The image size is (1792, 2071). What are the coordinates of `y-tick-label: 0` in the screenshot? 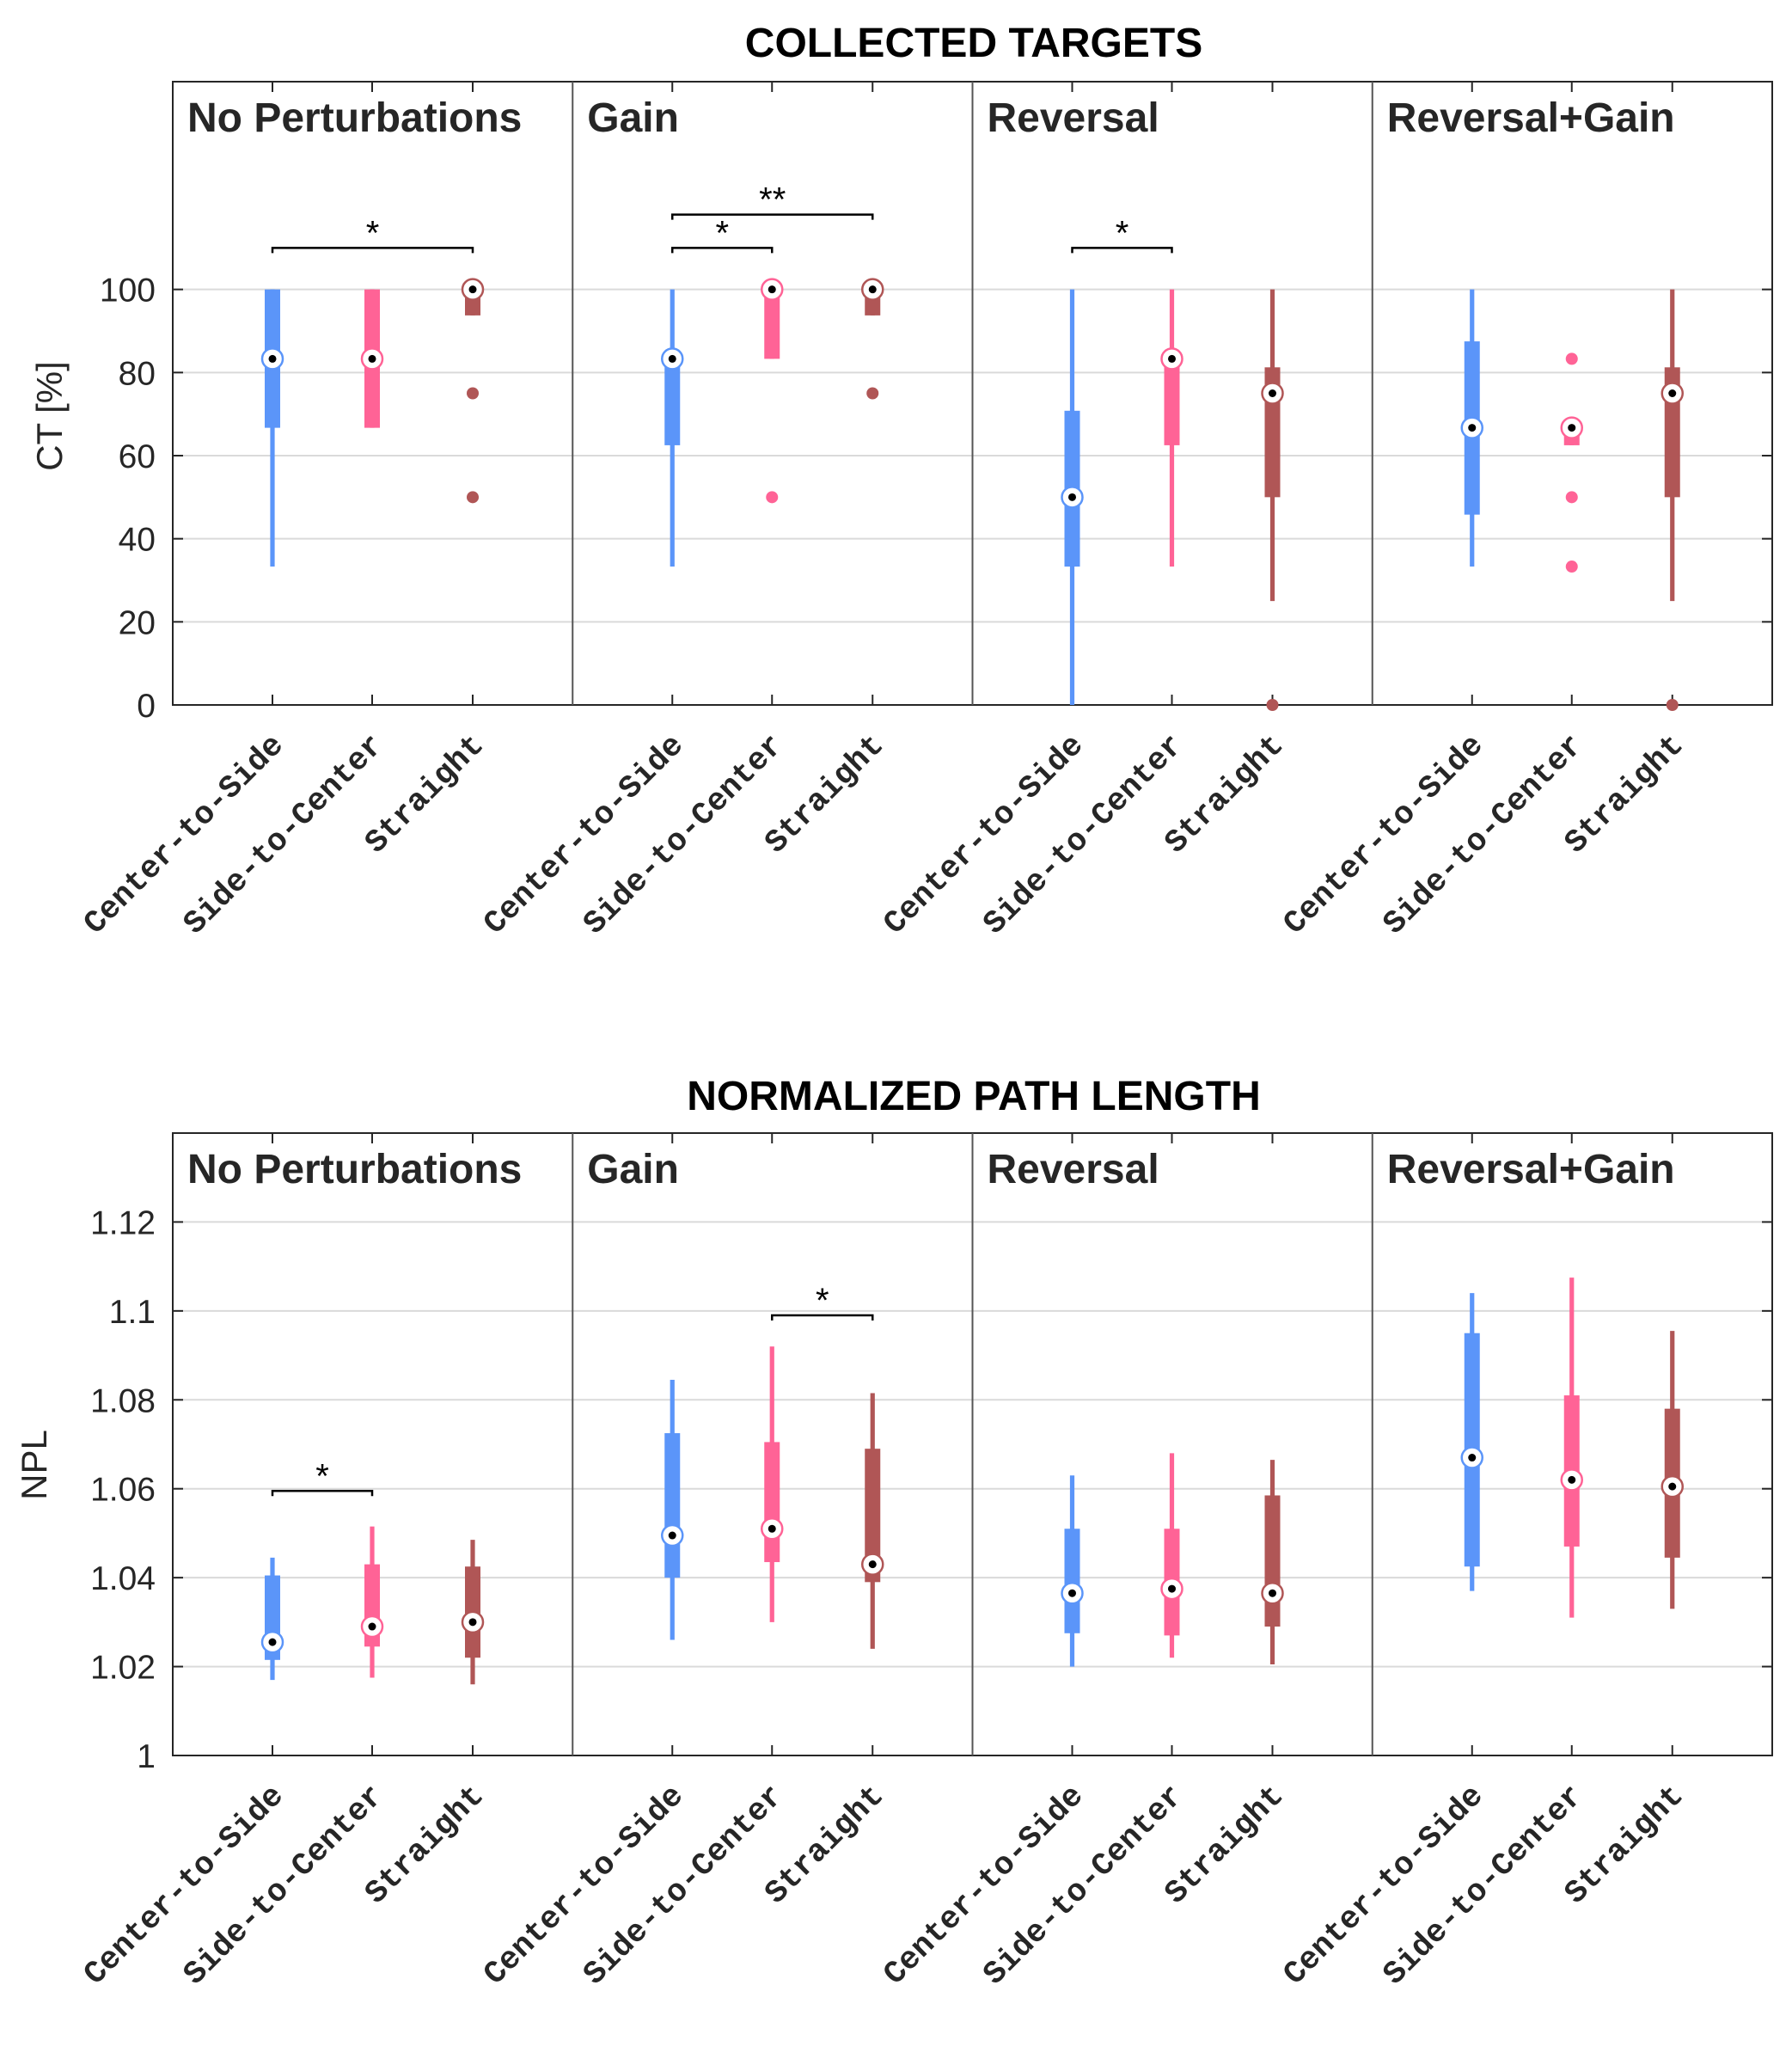 It's located at (146, 706).